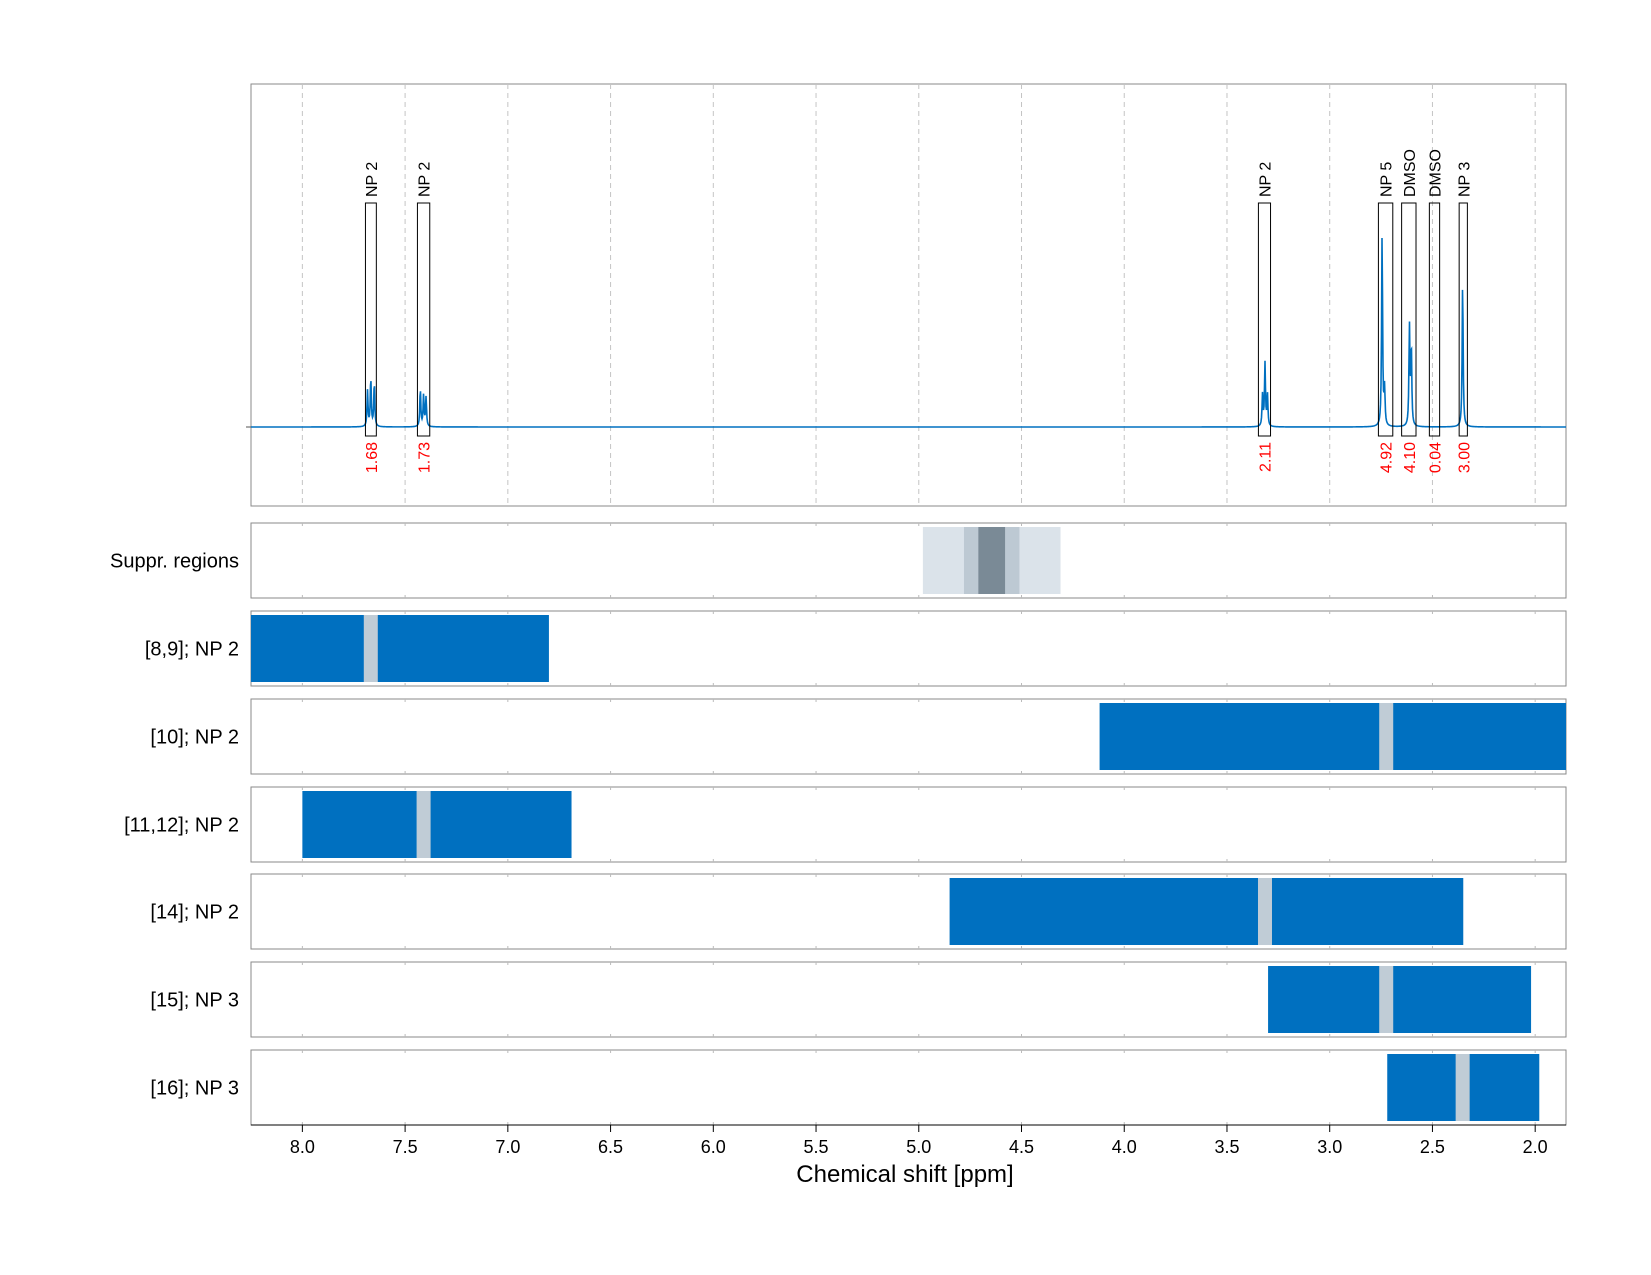 This screenshot has width=1651, height=1275. I want to click on x-tick-label: 6.0, so click(713, 1147).